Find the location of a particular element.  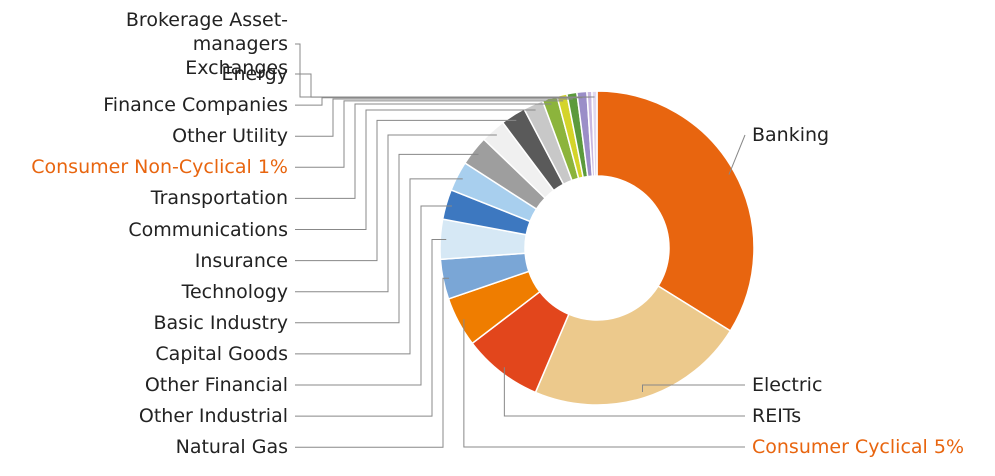

category-name: Other Industrial is located at coordinates (213, 416).